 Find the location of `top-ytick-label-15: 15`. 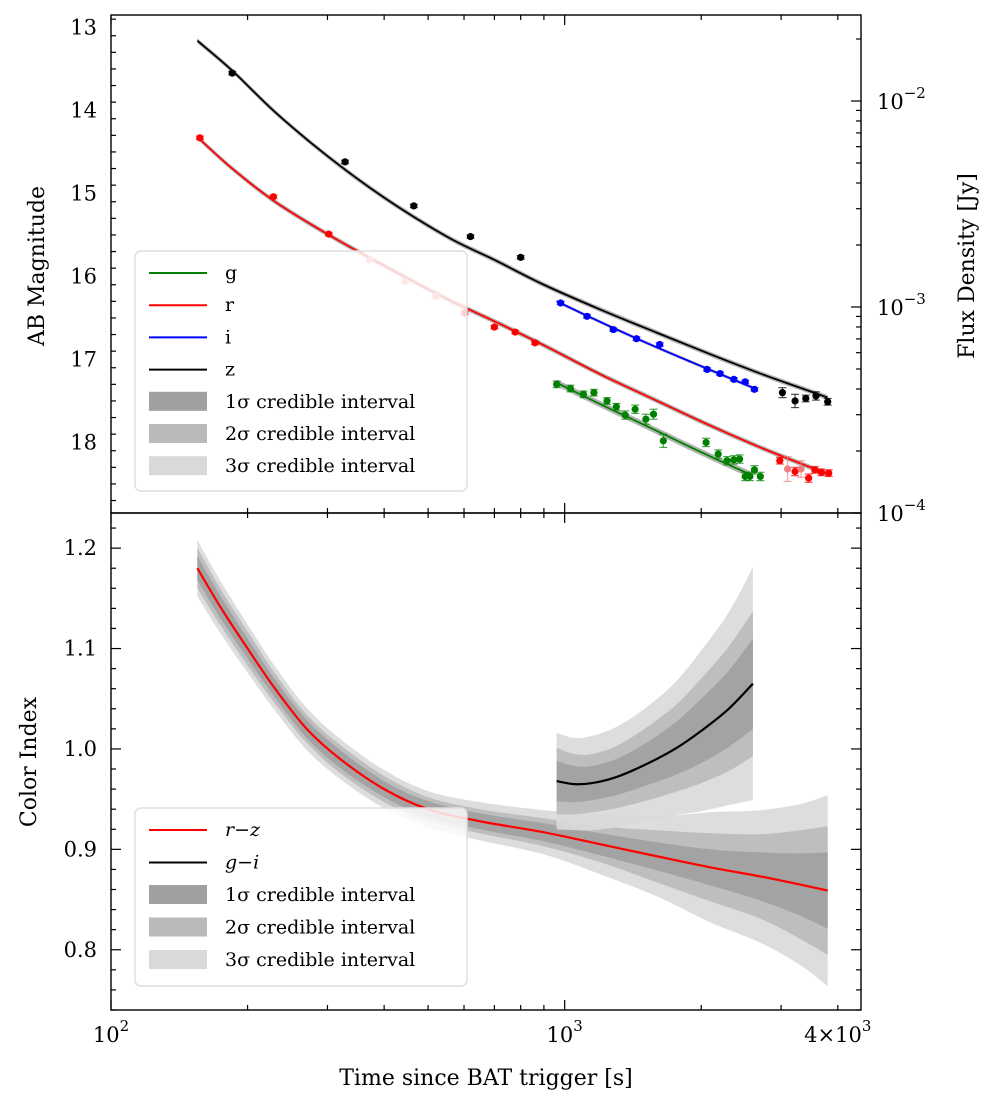

top-ytick-label-15: 15 is located at coordinates (83, 193).